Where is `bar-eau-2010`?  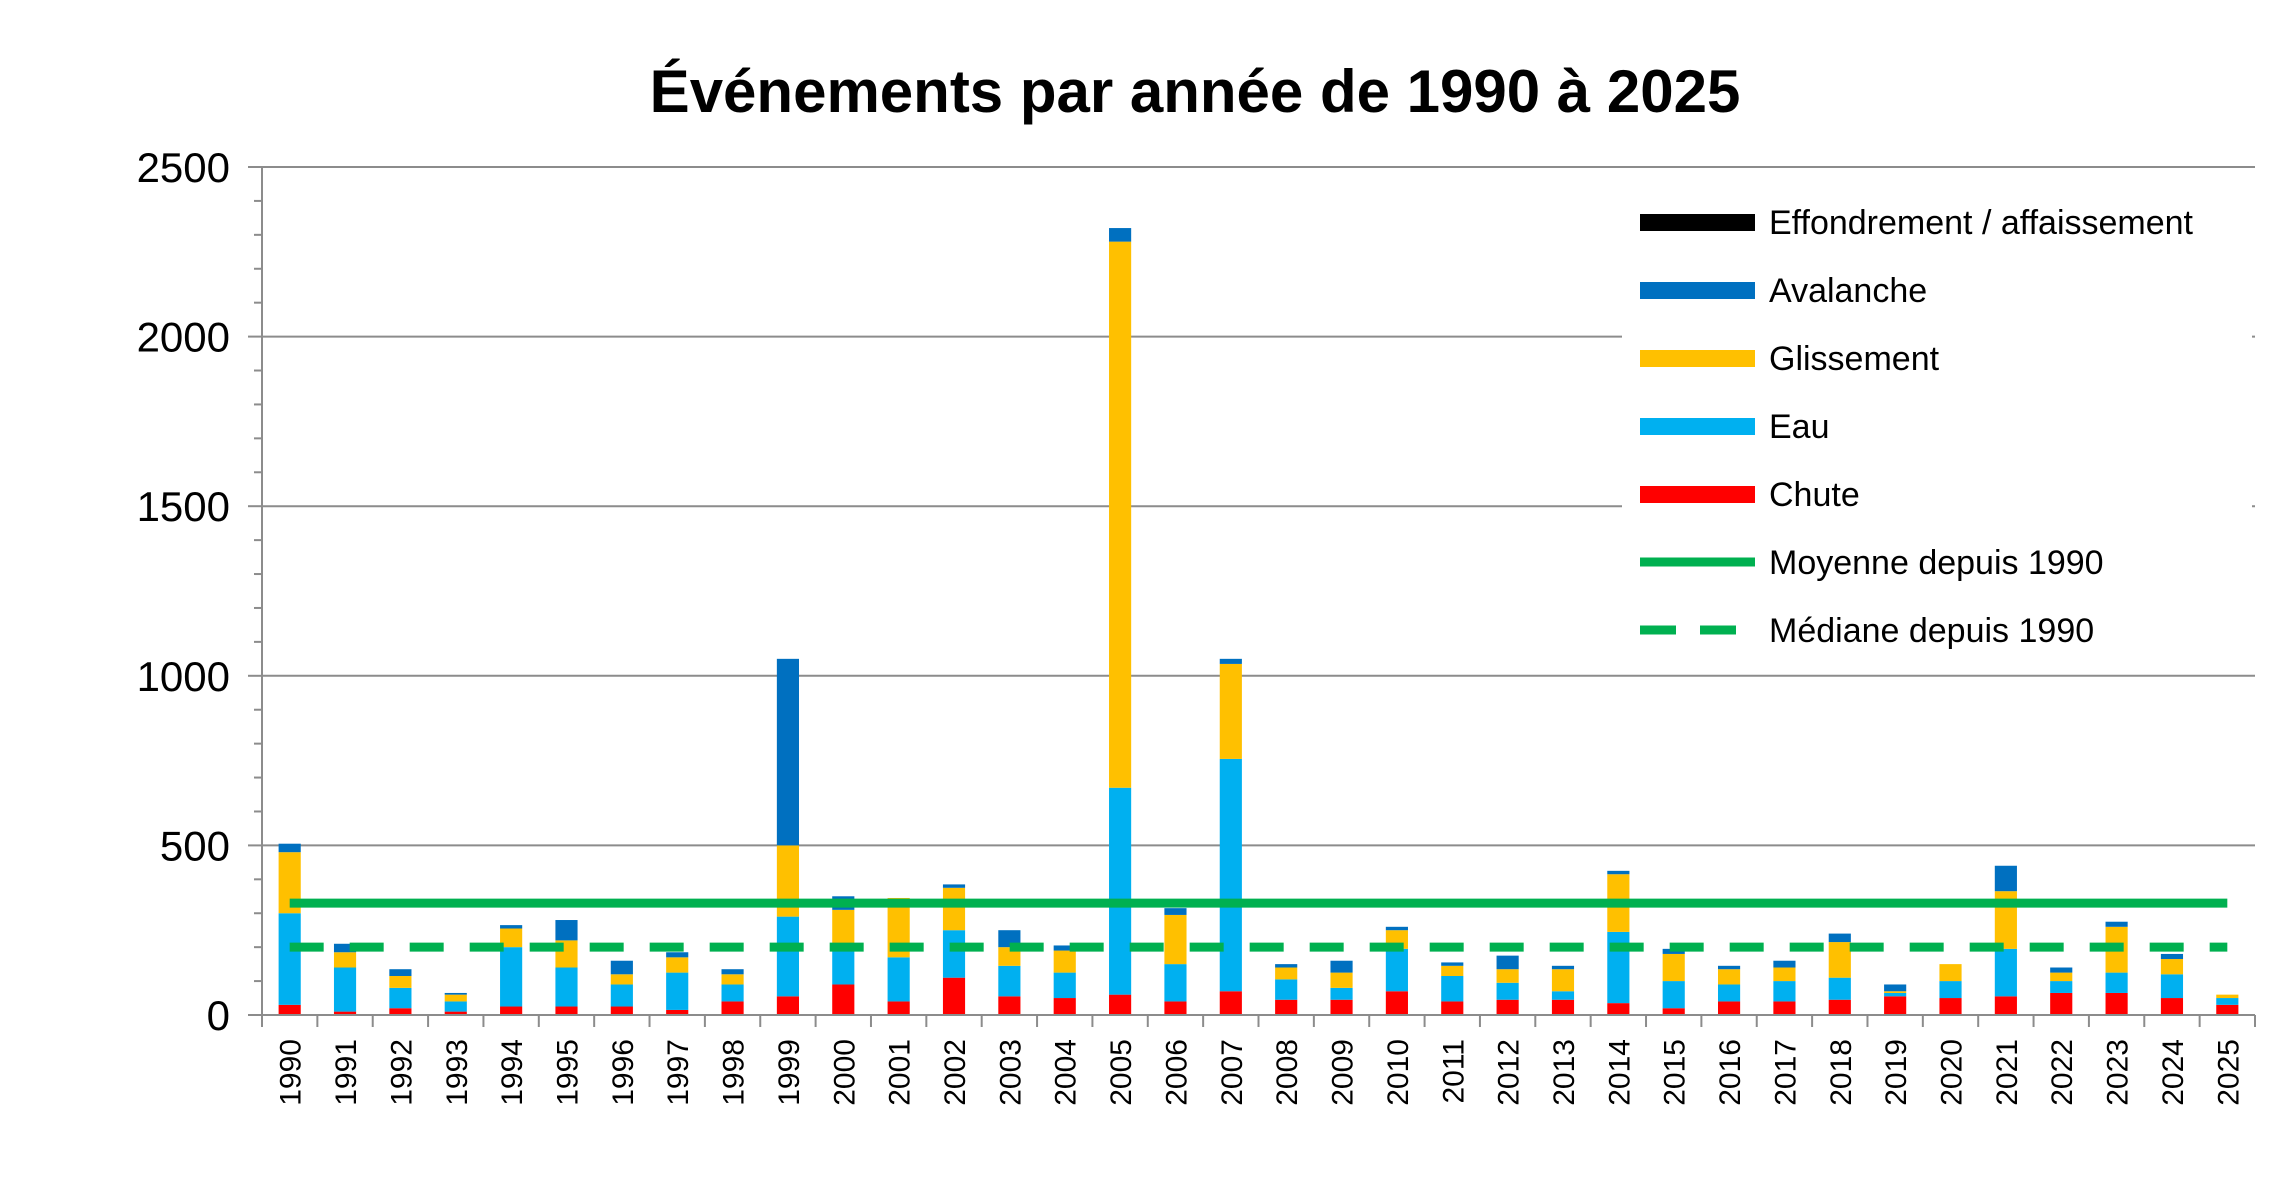 bar-eau-2010 is located at coordinates (1396, 970).